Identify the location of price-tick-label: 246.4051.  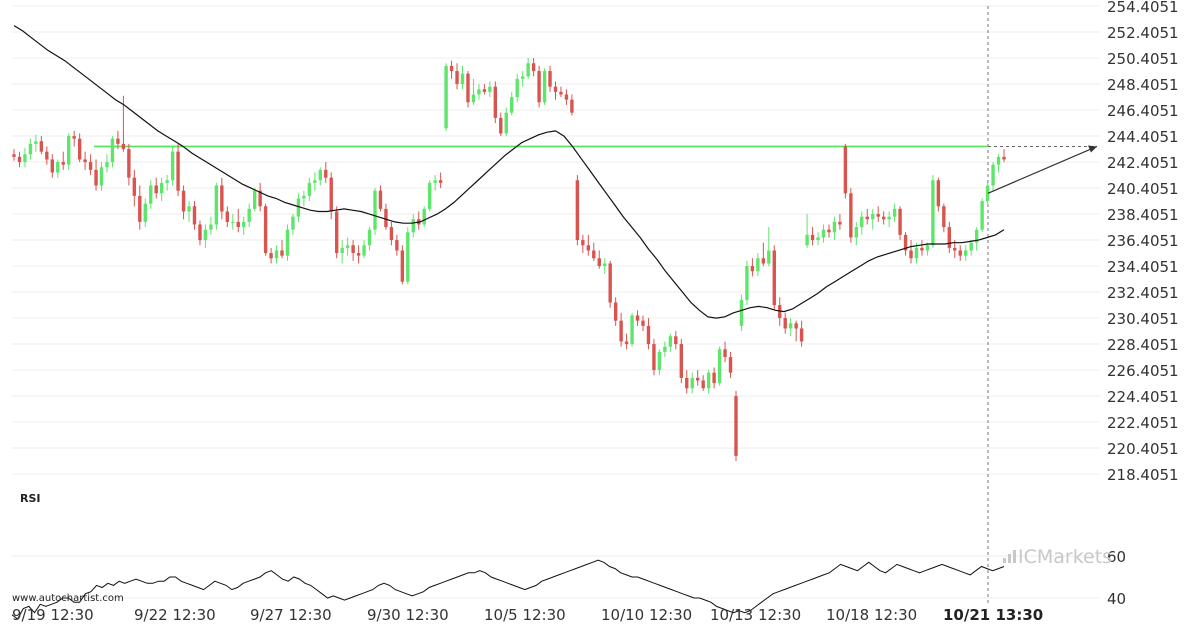
(1143, 111).